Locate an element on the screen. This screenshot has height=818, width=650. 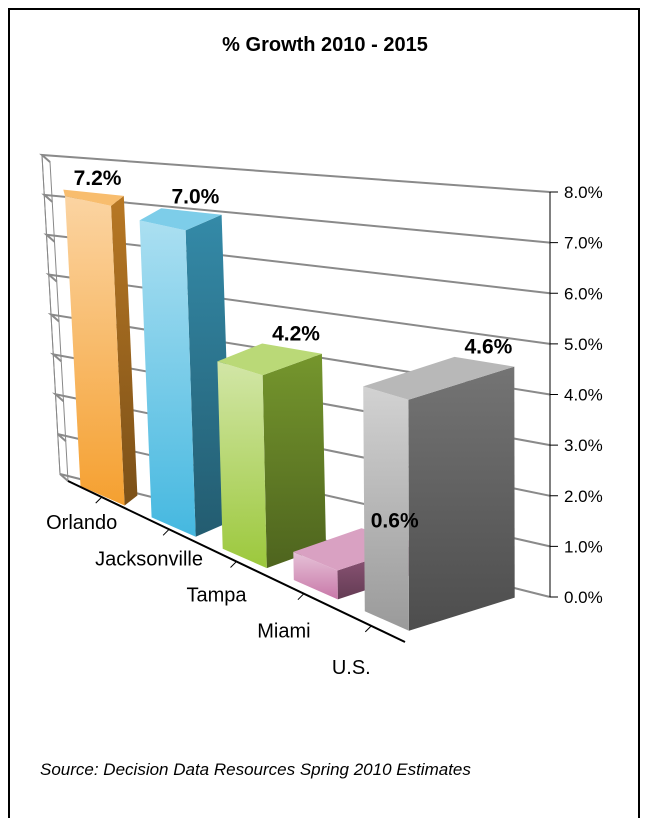
y-tick-label: 1.0% is located at coordinates (583, 546).